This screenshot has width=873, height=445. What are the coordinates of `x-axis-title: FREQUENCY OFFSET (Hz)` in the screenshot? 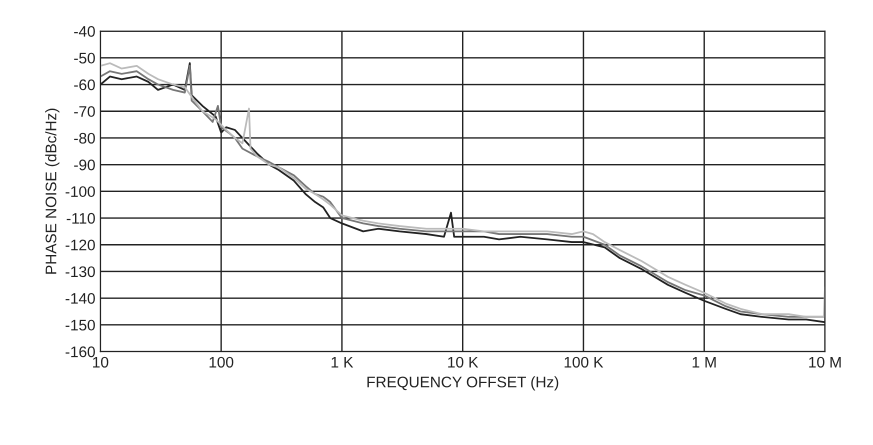 It's located at (462, 383).